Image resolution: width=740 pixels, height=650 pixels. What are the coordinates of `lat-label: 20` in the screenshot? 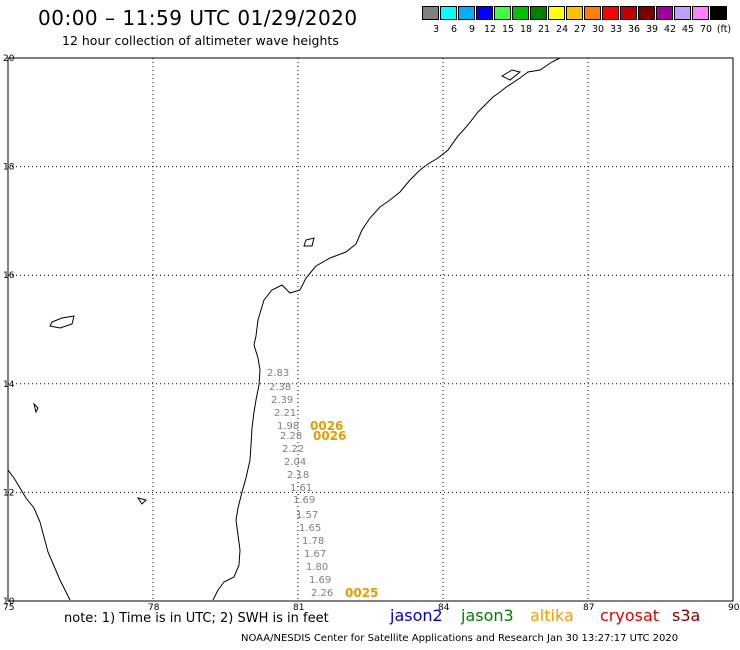 It's located at (9, 59).